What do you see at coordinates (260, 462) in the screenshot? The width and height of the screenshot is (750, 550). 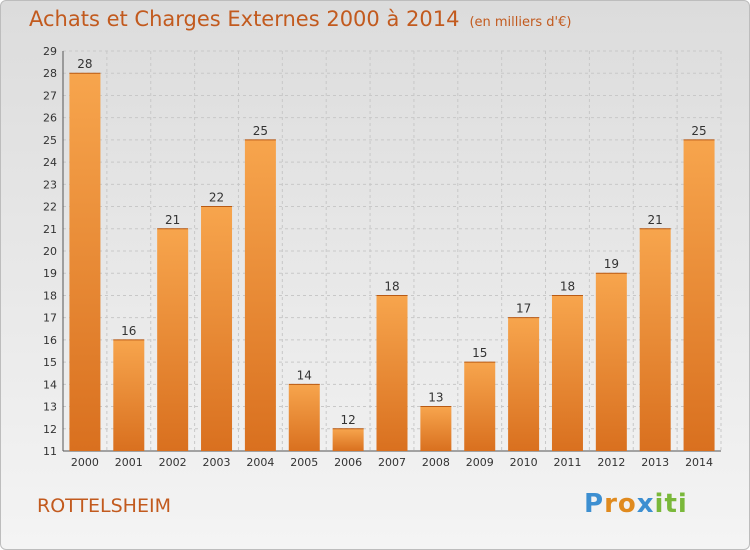 I see `x-tick-label: 2004` at bounding box center [260, 462].